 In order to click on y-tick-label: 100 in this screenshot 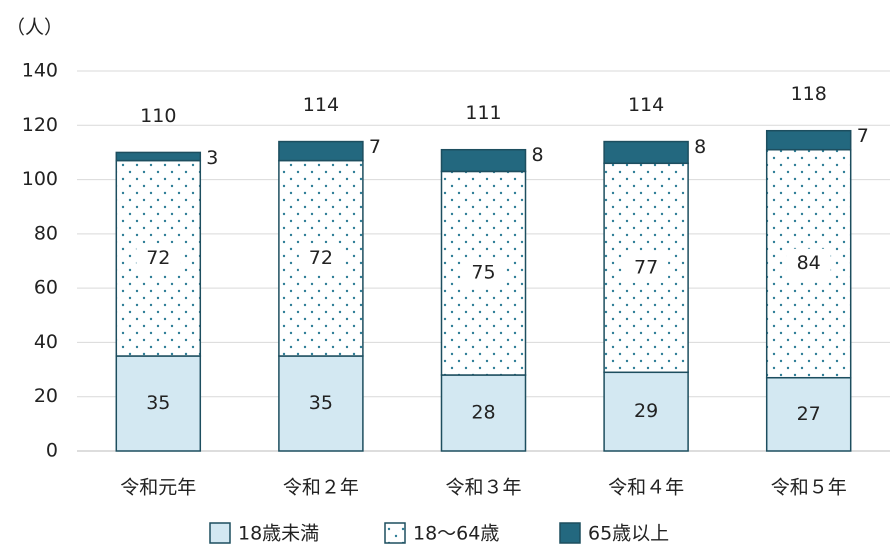, I will do `click(40, 179)`.